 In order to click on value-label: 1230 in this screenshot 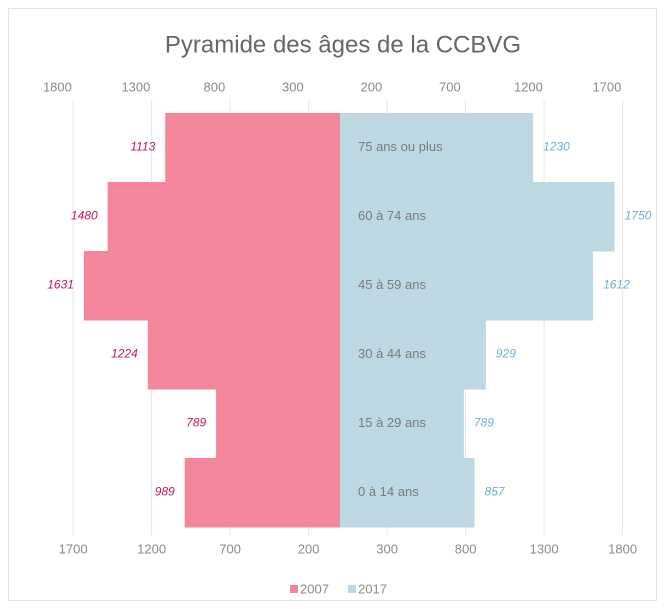, I will do `click(556, 147)`.